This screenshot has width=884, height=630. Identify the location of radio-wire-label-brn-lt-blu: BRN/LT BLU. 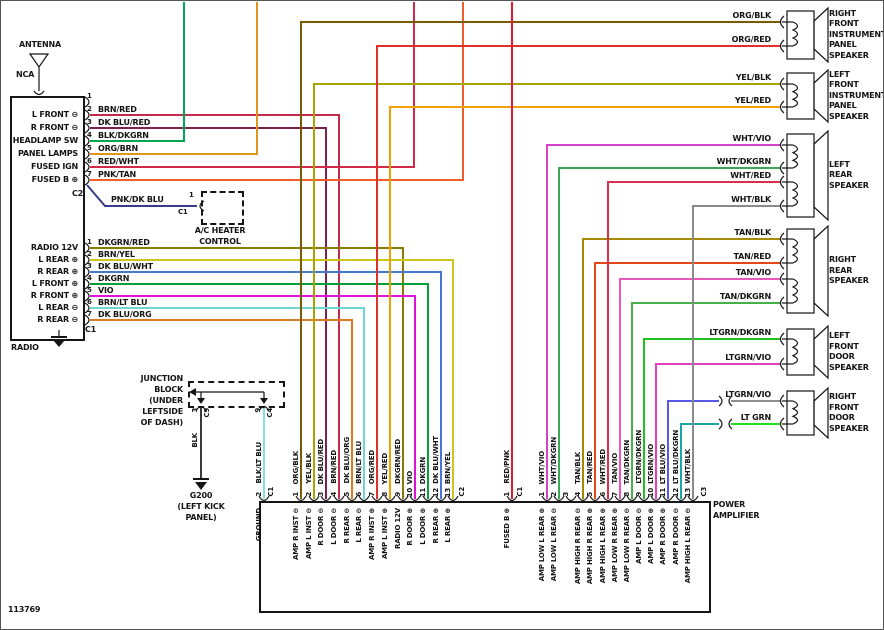
(123, 302).